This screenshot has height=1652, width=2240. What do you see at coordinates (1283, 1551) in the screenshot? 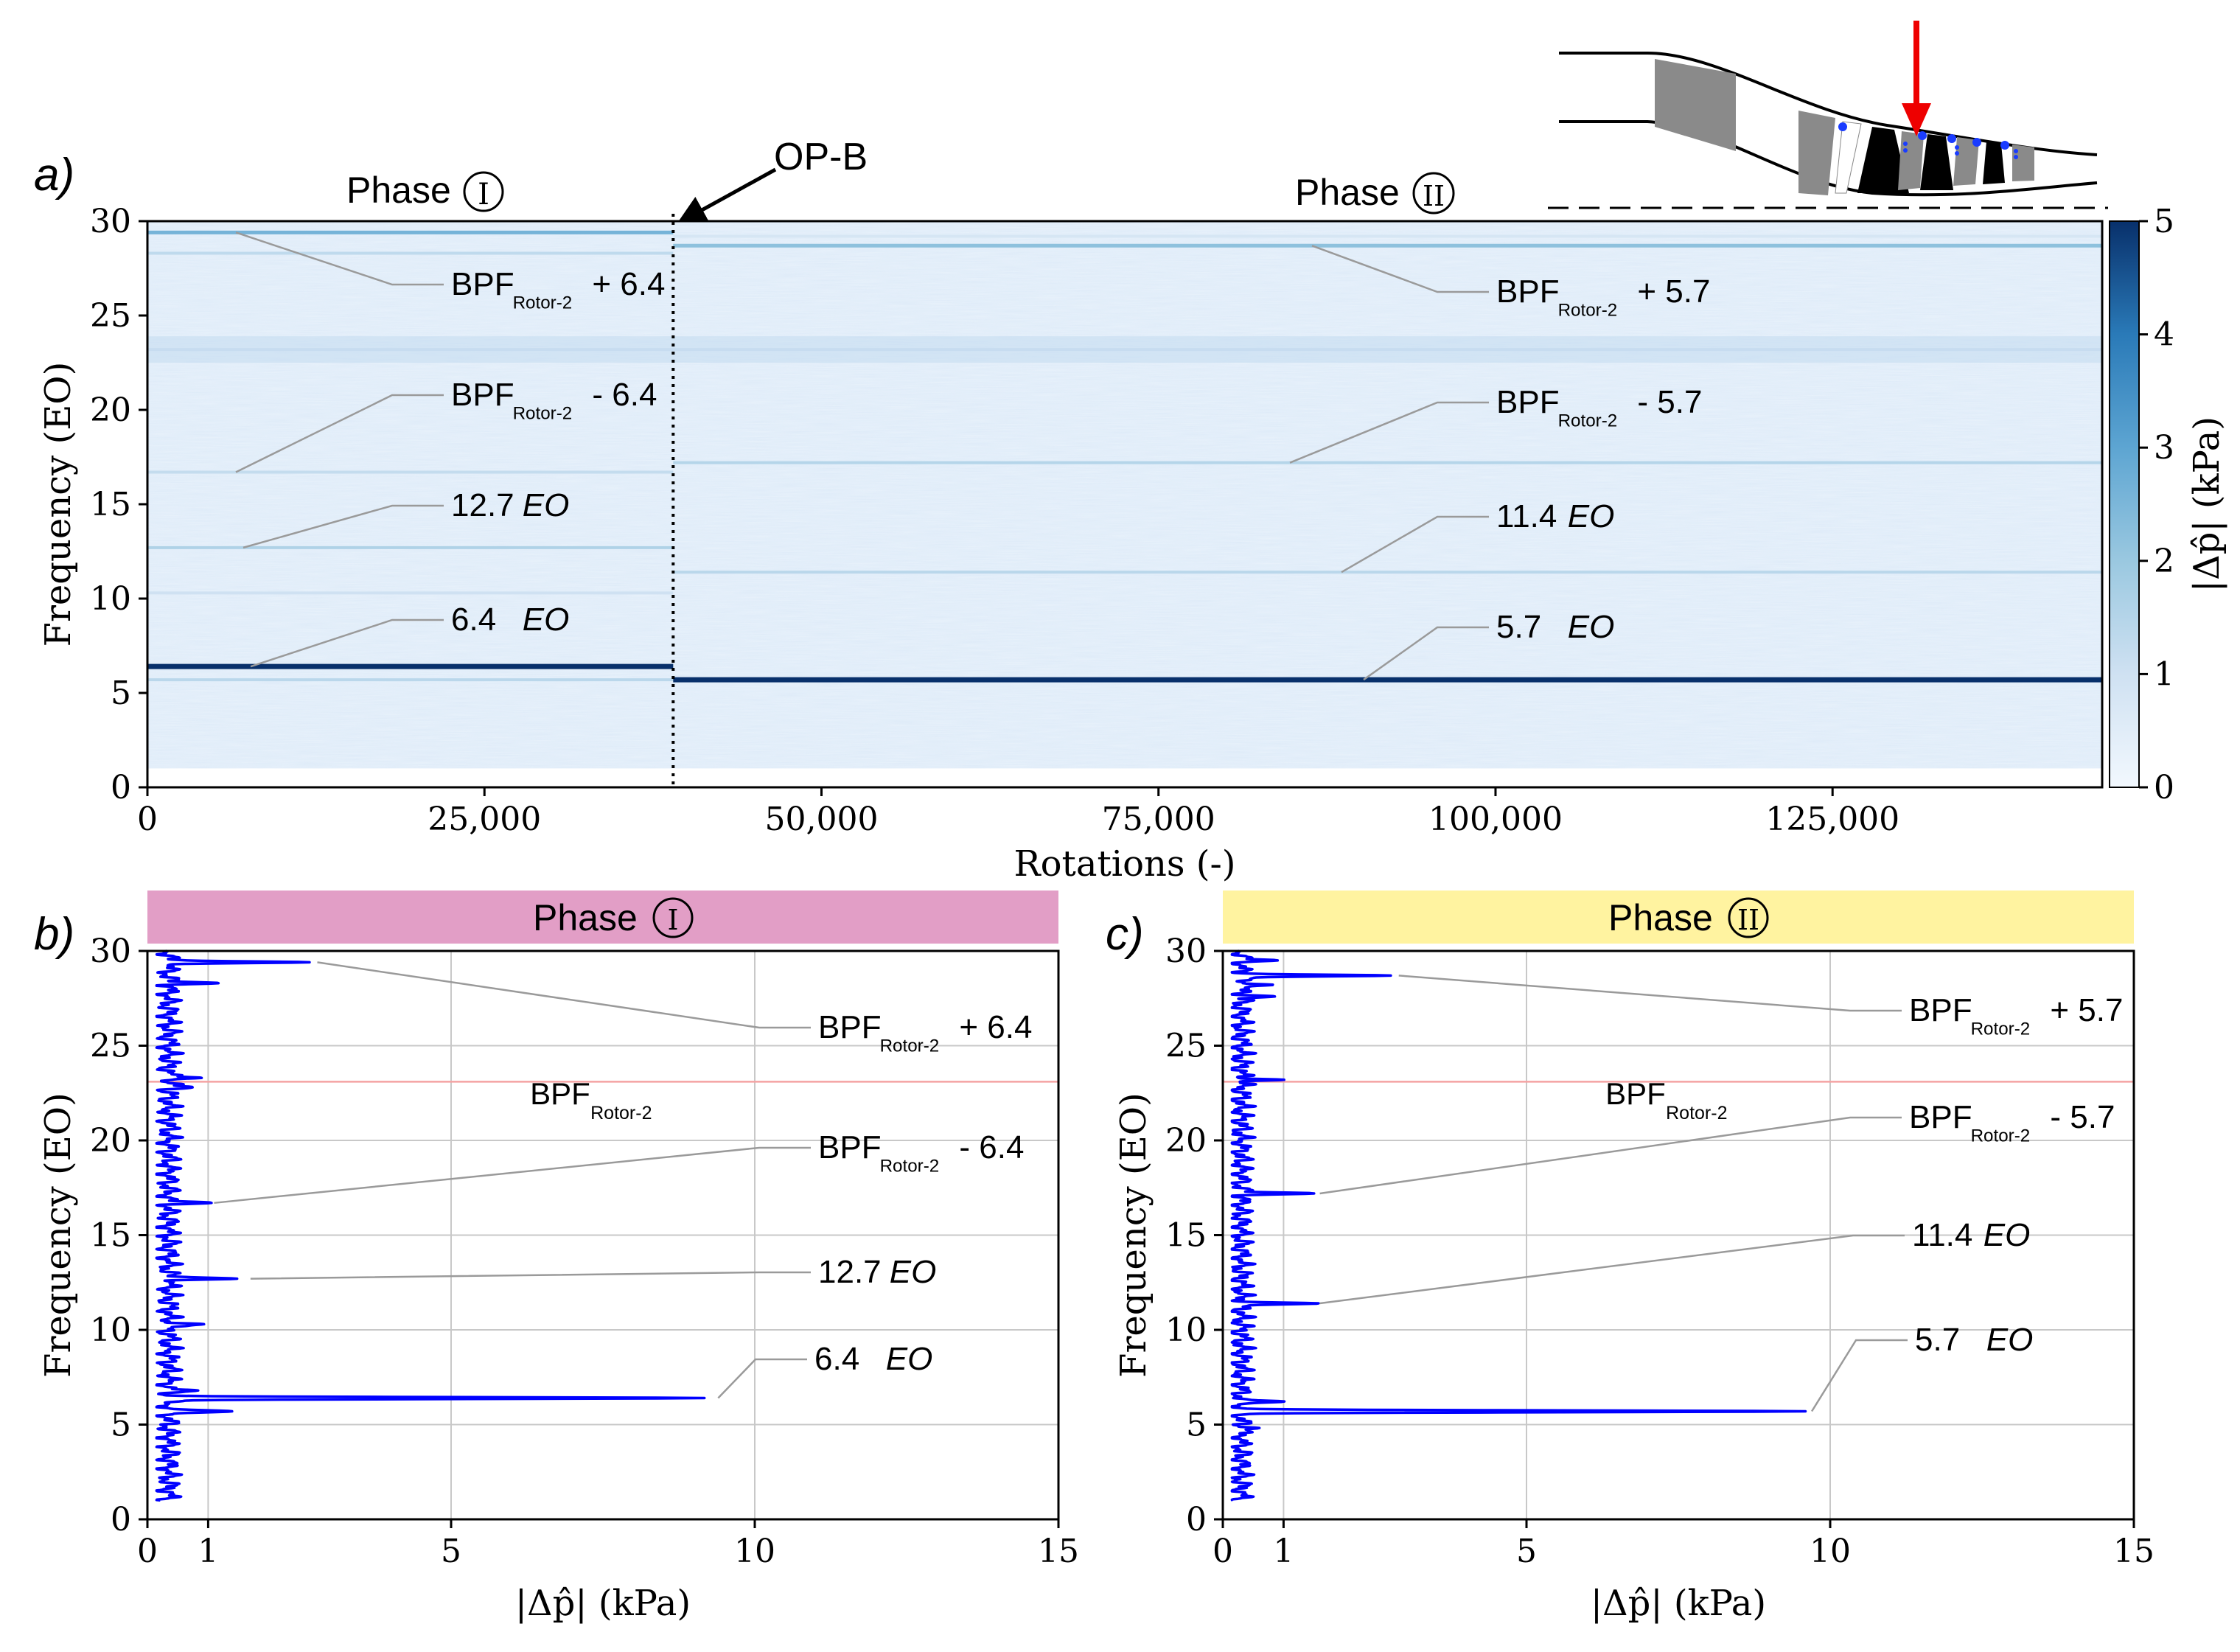
I see `x-tick-label: 1` at bounding box center [1283, 1551].